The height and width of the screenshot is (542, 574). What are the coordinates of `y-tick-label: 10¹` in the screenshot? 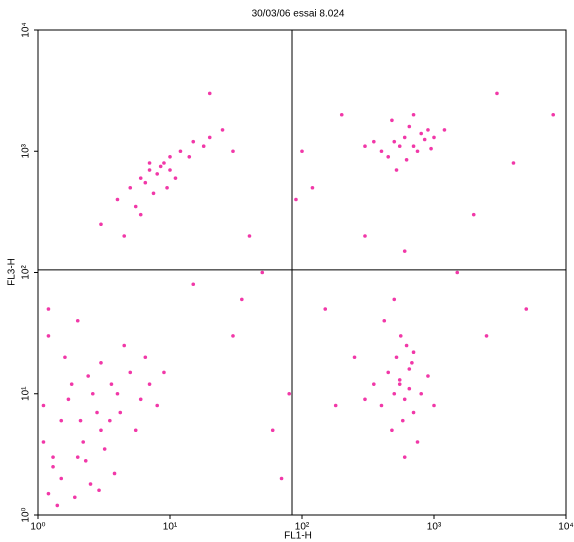 It's located at (26, 393).